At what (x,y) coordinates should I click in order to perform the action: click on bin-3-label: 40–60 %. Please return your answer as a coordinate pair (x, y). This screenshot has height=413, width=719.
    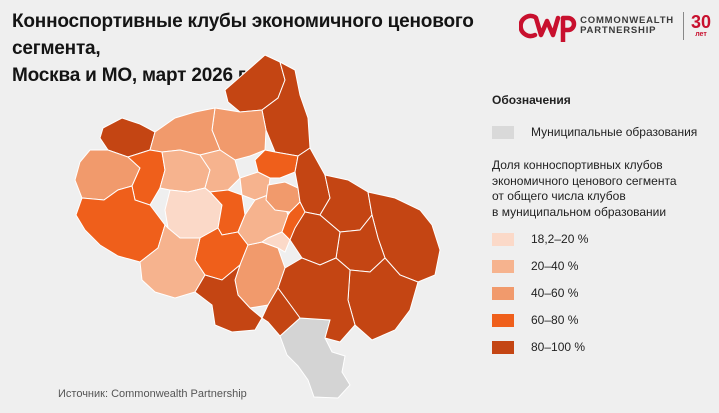
    Looking at the image, I should click on (555, 293).